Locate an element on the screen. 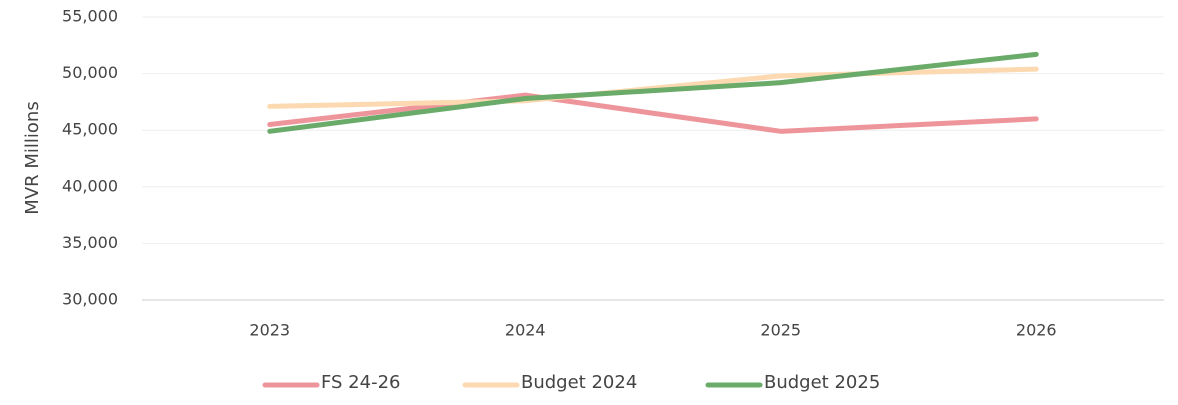 This screenshot has height=405, width=1178. x-tick-label: 2023 is located at coordinates (269, 330).